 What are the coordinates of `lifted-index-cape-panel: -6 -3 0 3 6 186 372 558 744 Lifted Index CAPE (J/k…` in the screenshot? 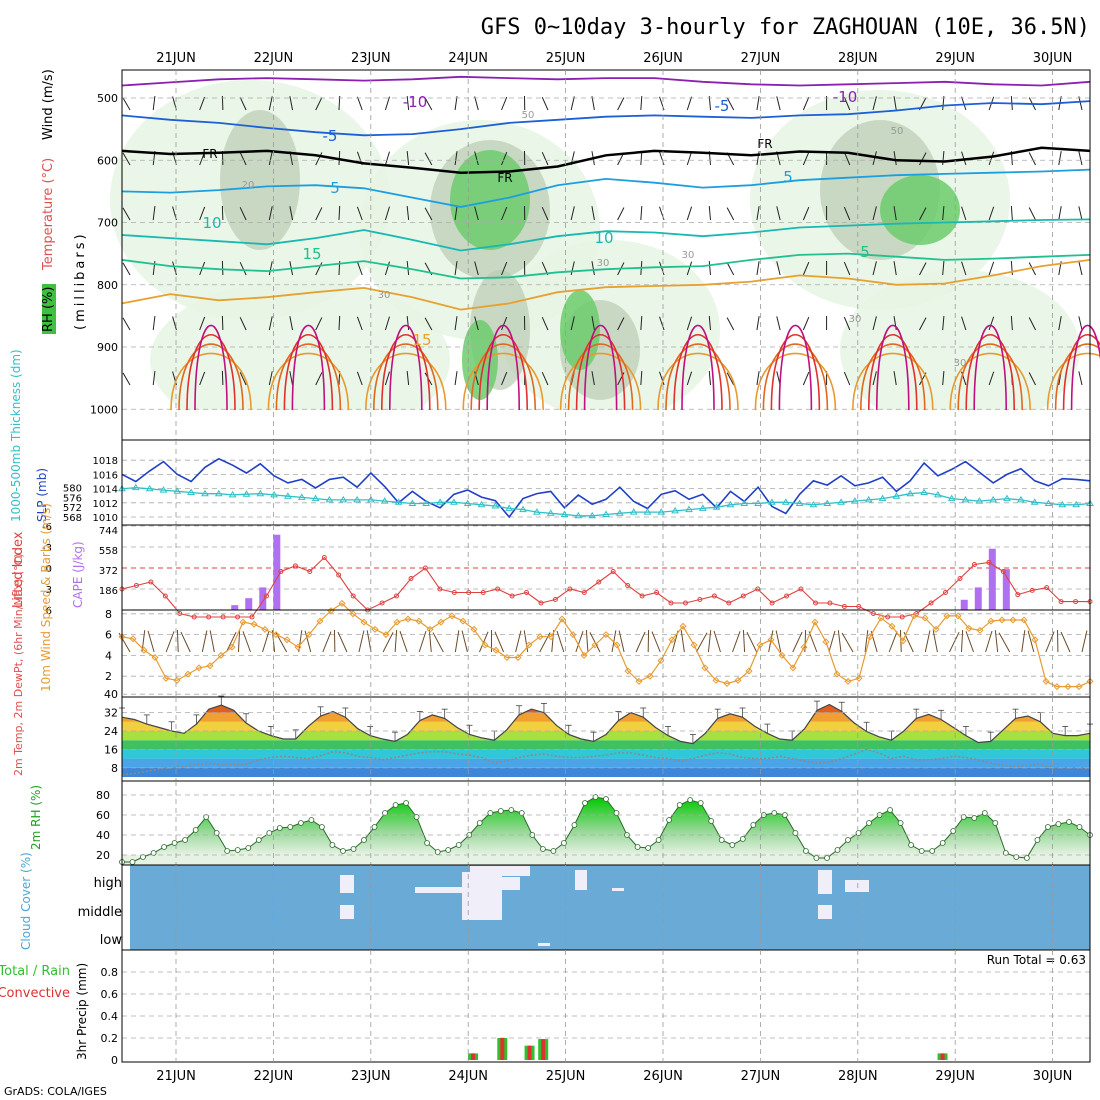 It's located at (552, 571).